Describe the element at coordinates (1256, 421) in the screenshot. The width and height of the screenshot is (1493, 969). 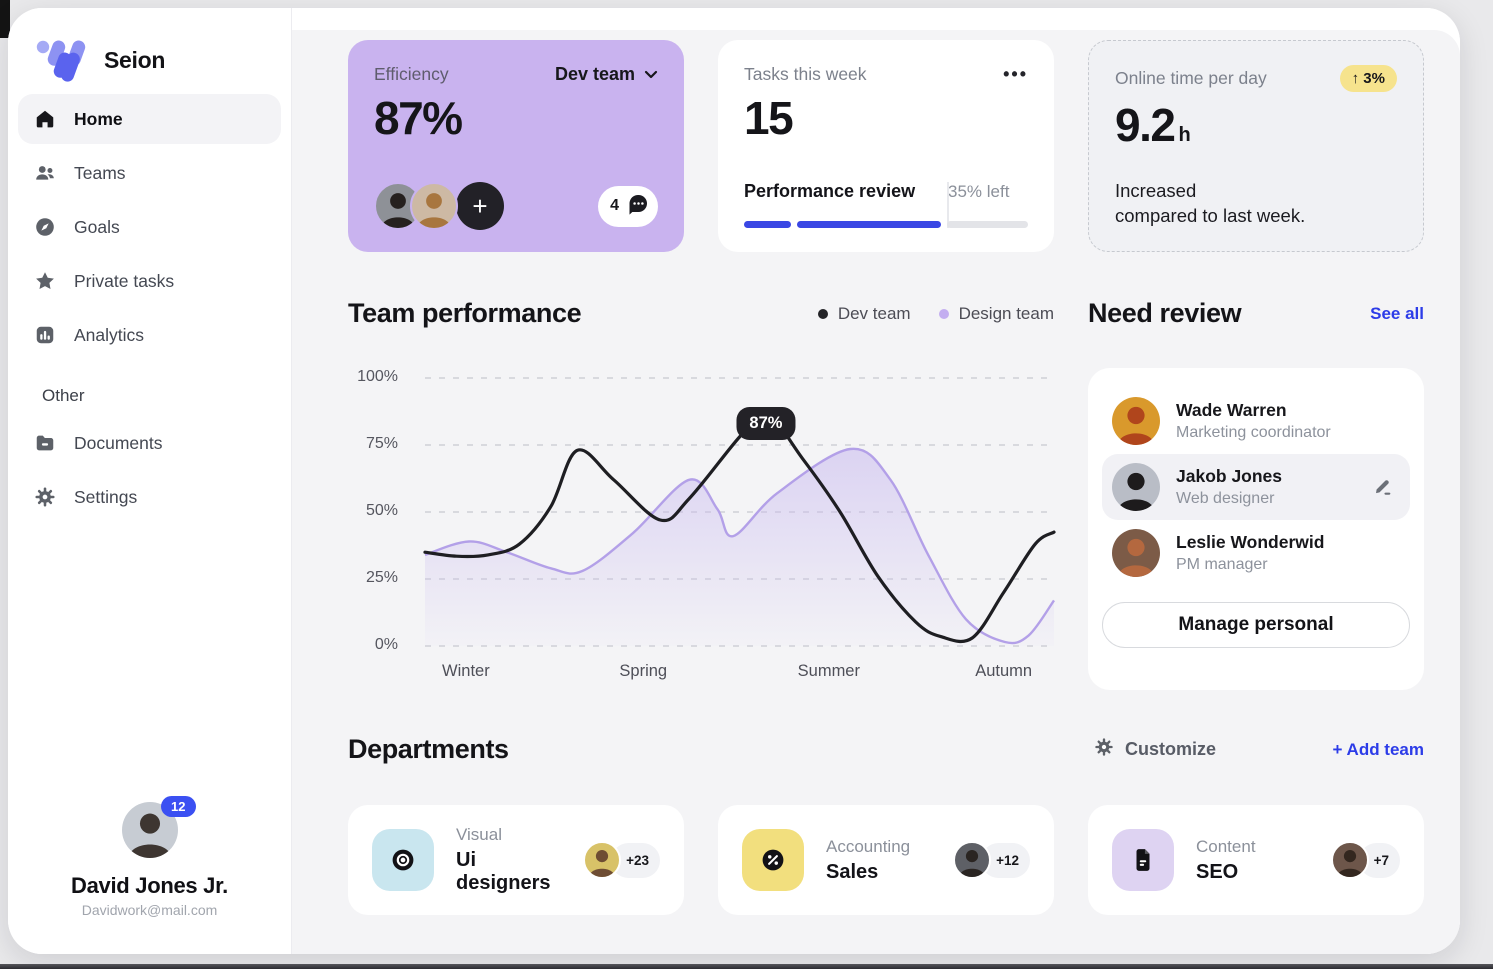
I see `review-row-wade-warren: Wade Warren Marketing coordinator` at that location.